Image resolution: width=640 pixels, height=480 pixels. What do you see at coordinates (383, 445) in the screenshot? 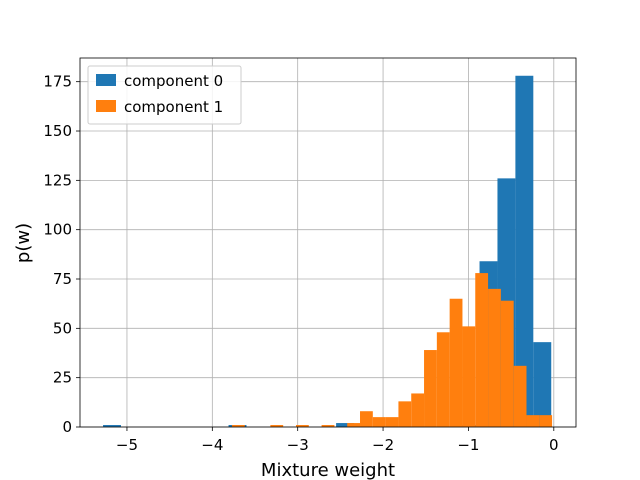
I see `x-tick-label: −2` at bounding box center [383, 445].